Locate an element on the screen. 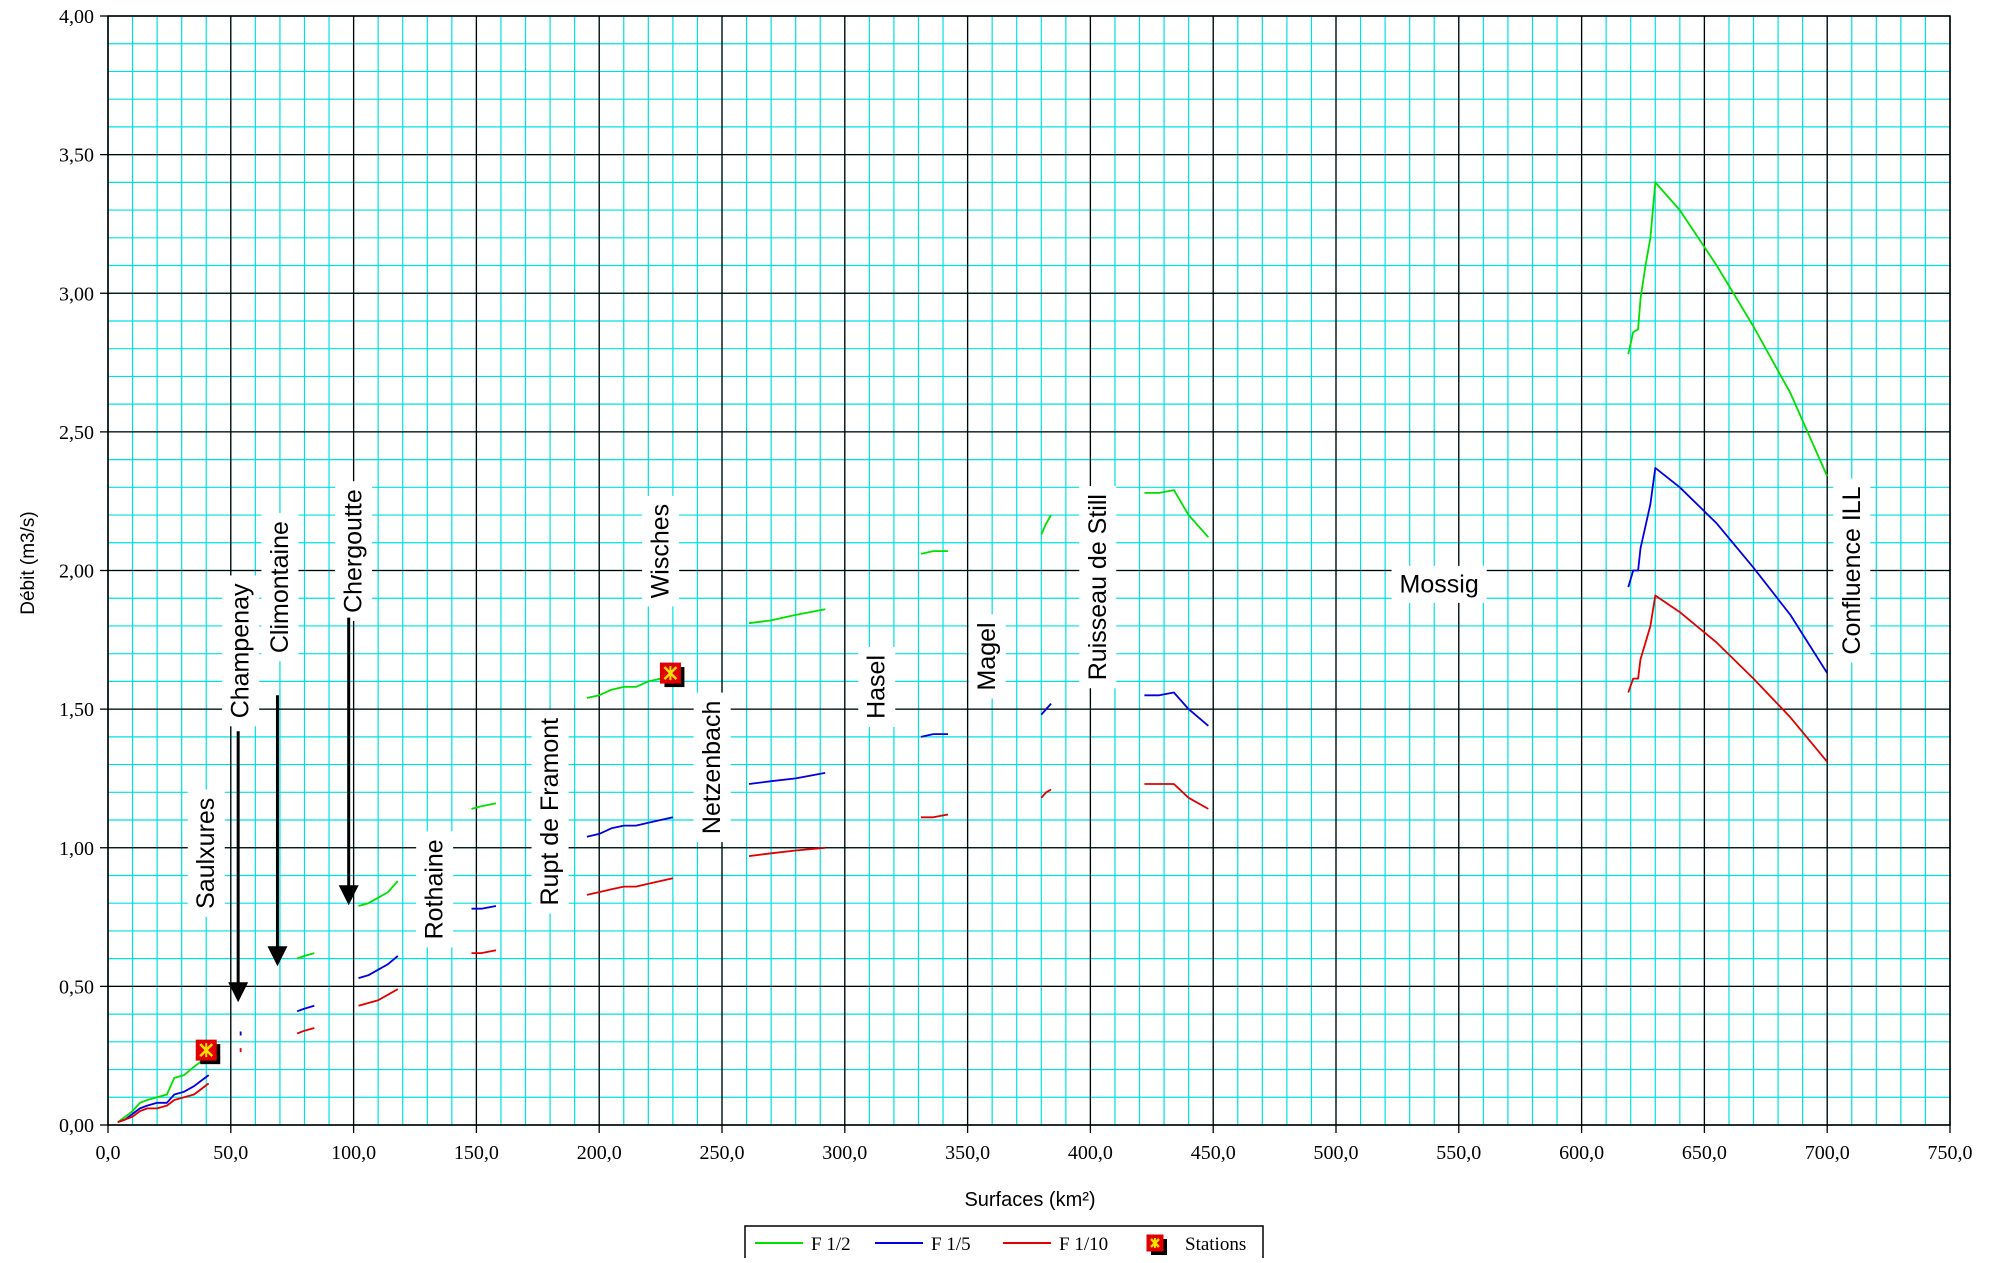 Image resolution: width=1993 pixels, height=1263 pixels. legend: F 1/2 F 1/5 F 1/10 Stations is located at coordinates (1004, 1243).